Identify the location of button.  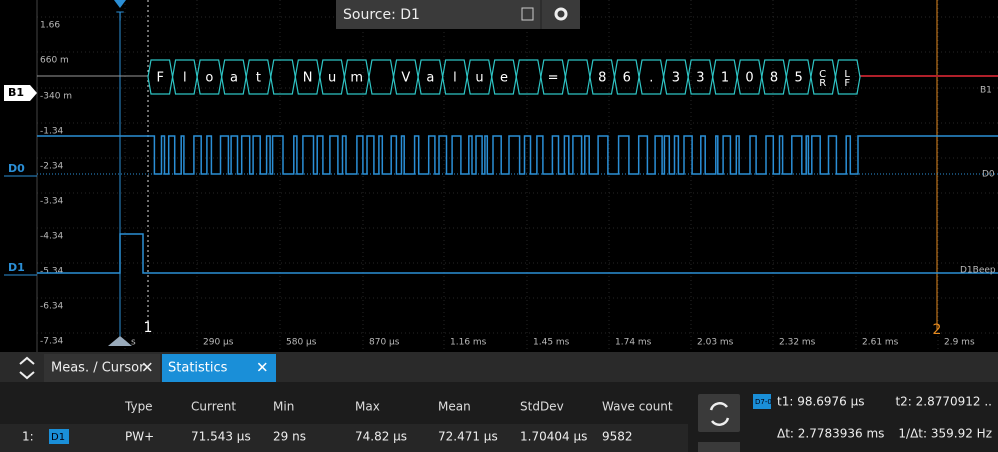
(719, 447).